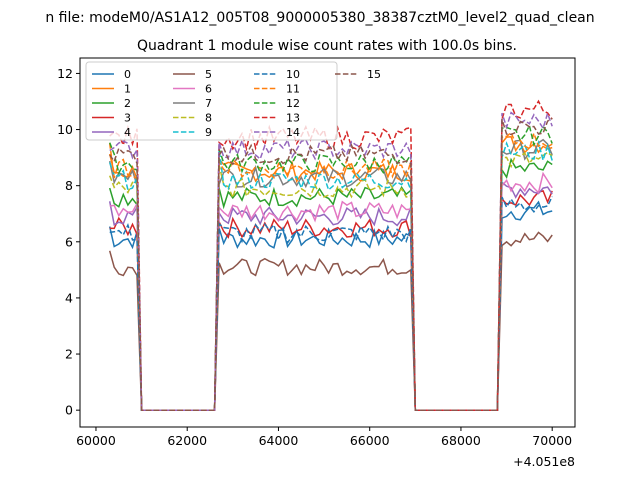  Describe the element at coordinates (324, 437) in the screenshot. I see `x-axis: 60000 62000 64000 66000 68000 70000` at that location.